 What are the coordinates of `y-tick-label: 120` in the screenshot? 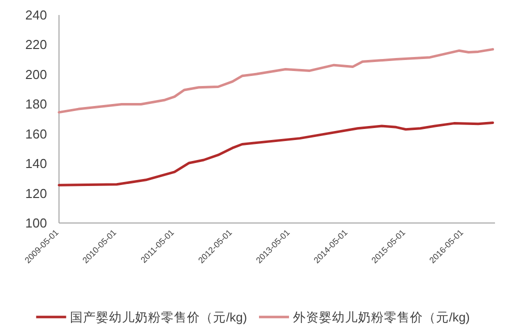 It's located at (36, 193).